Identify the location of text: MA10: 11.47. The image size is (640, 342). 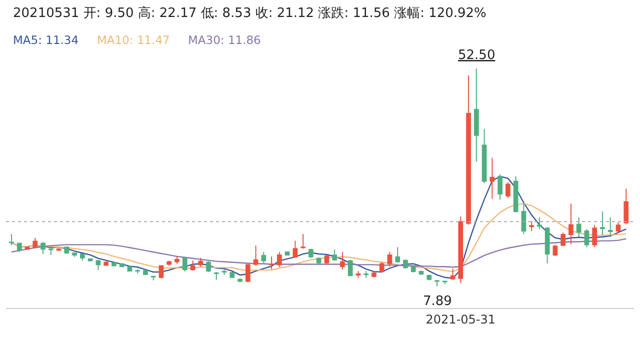
(133, 40).